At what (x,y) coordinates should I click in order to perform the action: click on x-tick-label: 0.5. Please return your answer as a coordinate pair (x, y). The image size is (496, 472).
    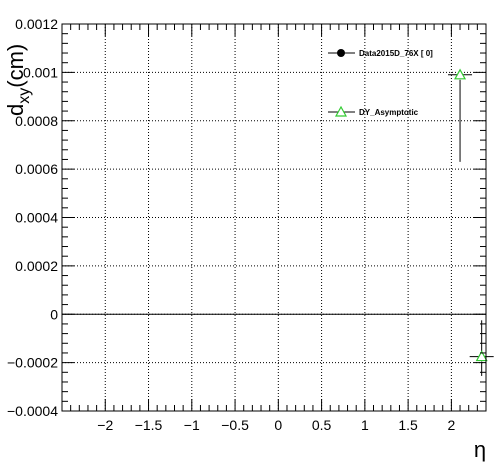
    Looking at the image, I should click on (322, 425).